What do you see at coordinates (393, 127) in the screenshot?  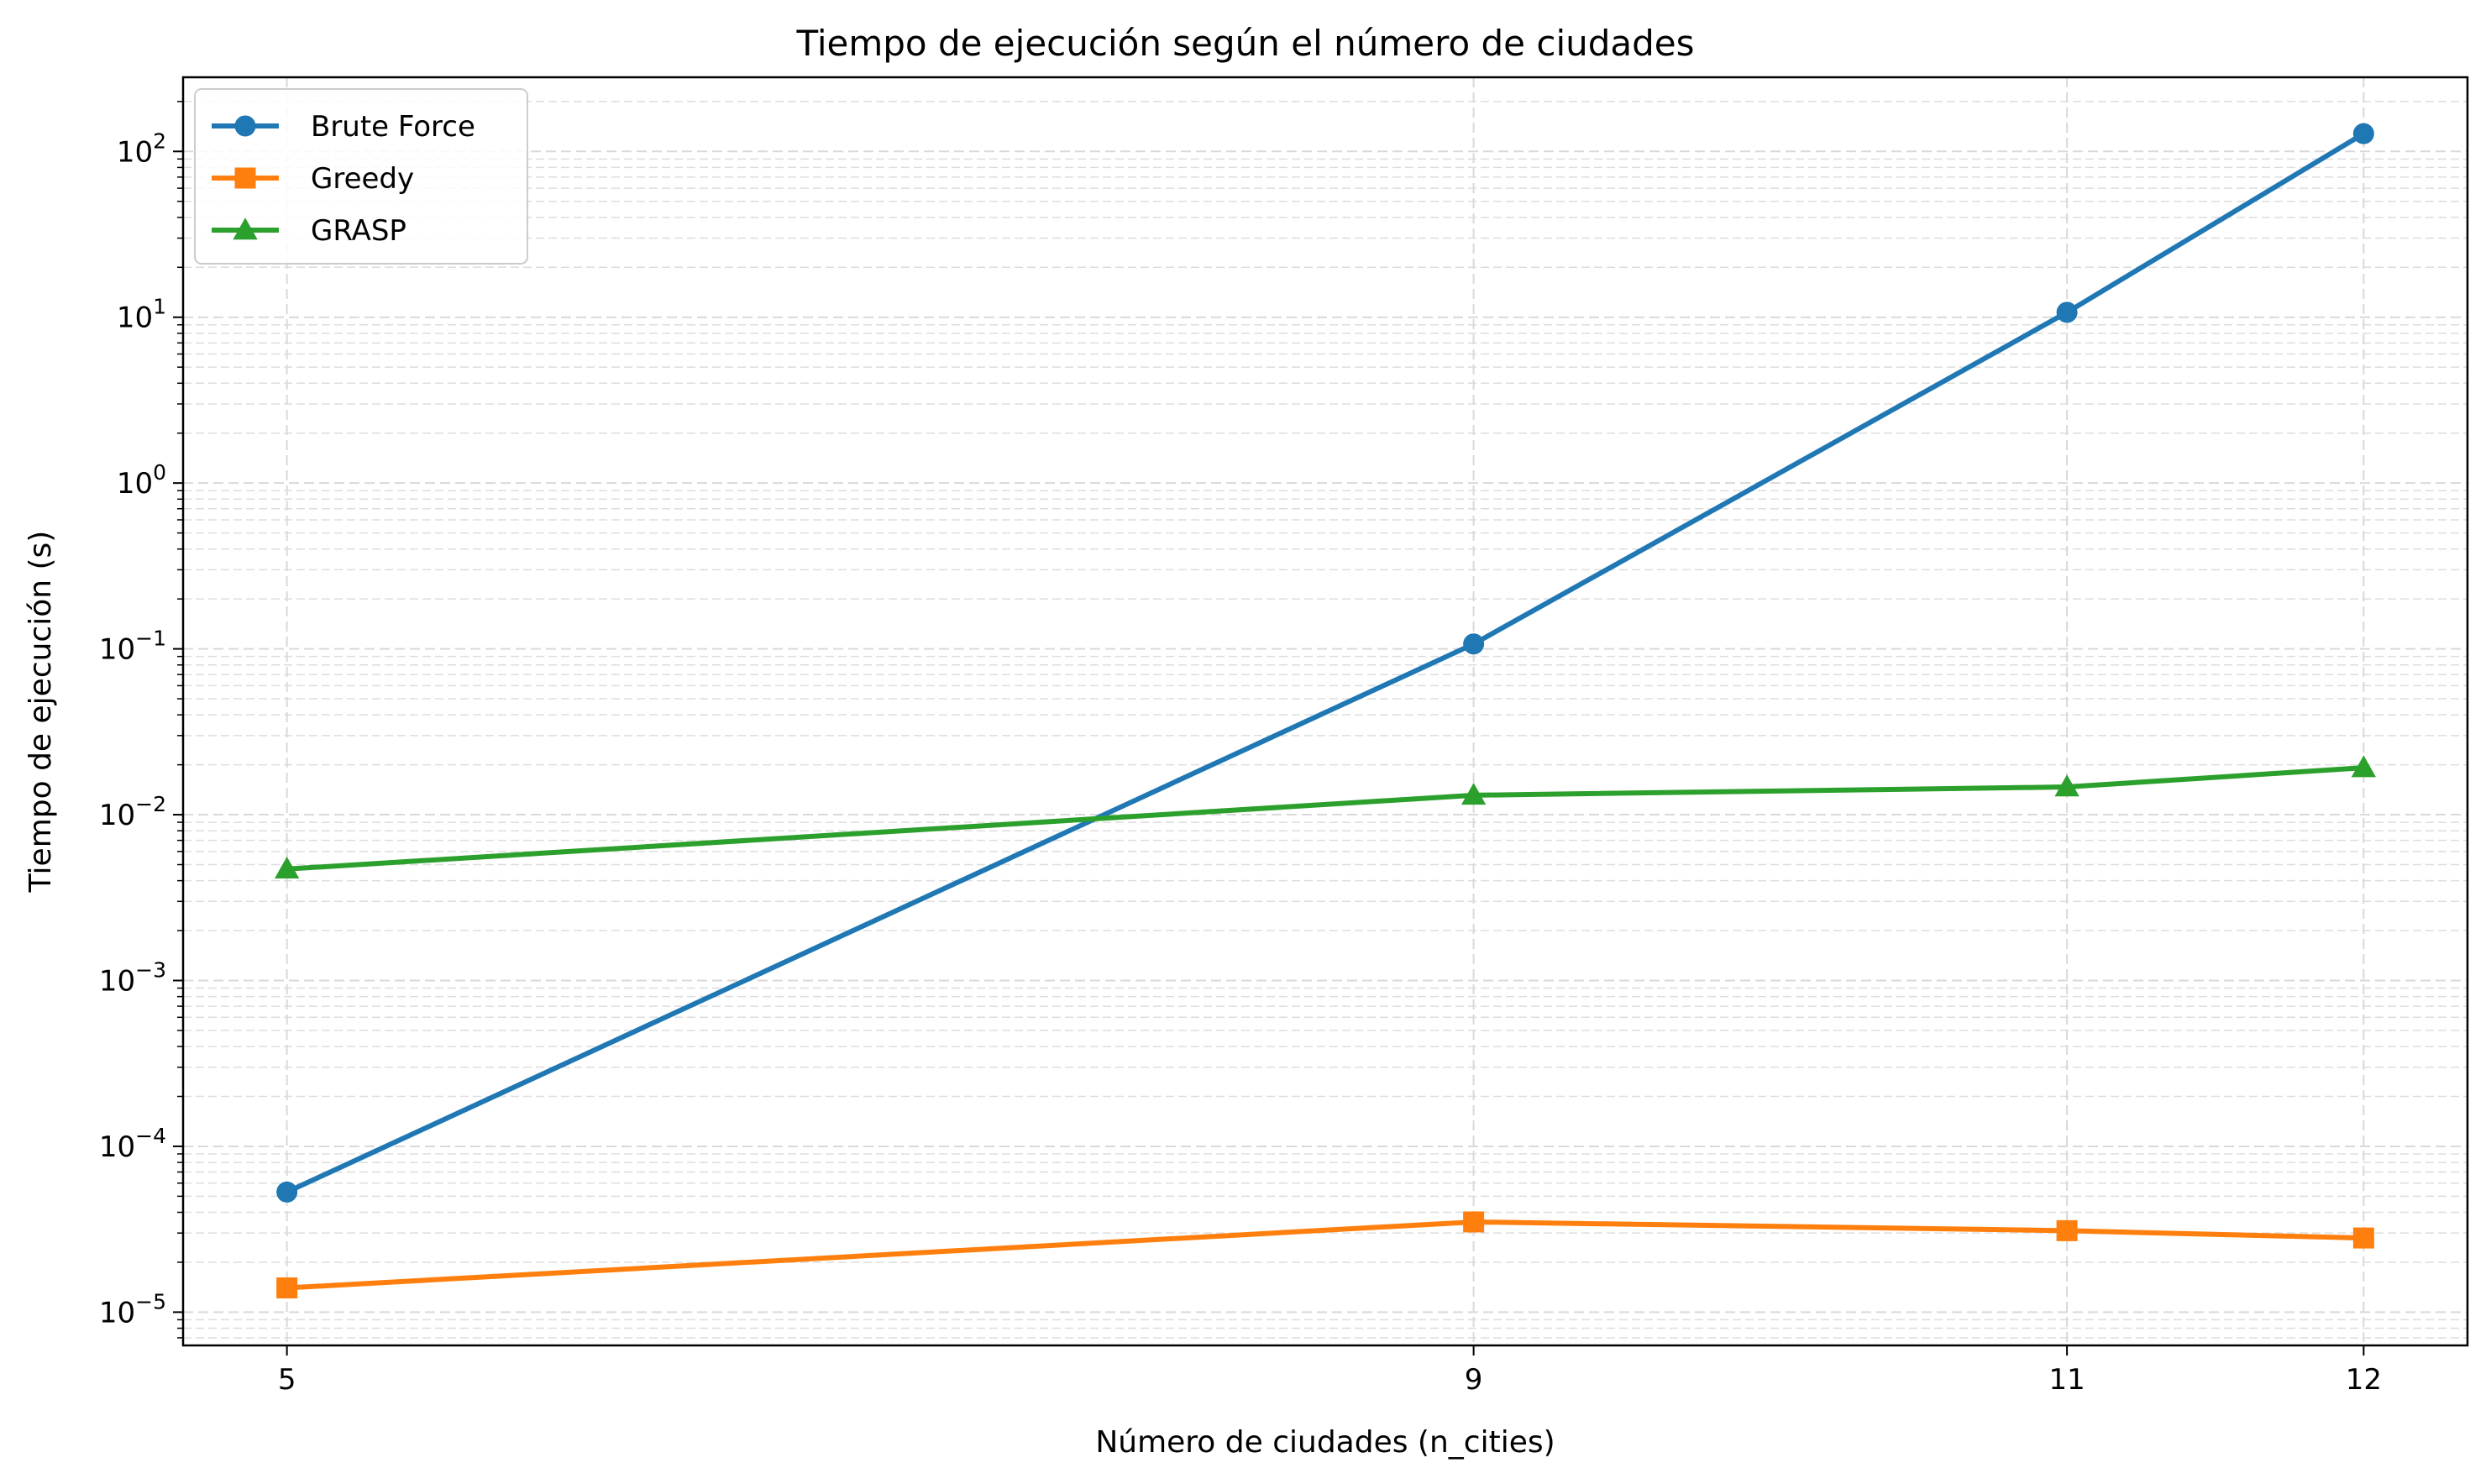 I see `legend-label: Brute Force` at bounding box center [393, 127].